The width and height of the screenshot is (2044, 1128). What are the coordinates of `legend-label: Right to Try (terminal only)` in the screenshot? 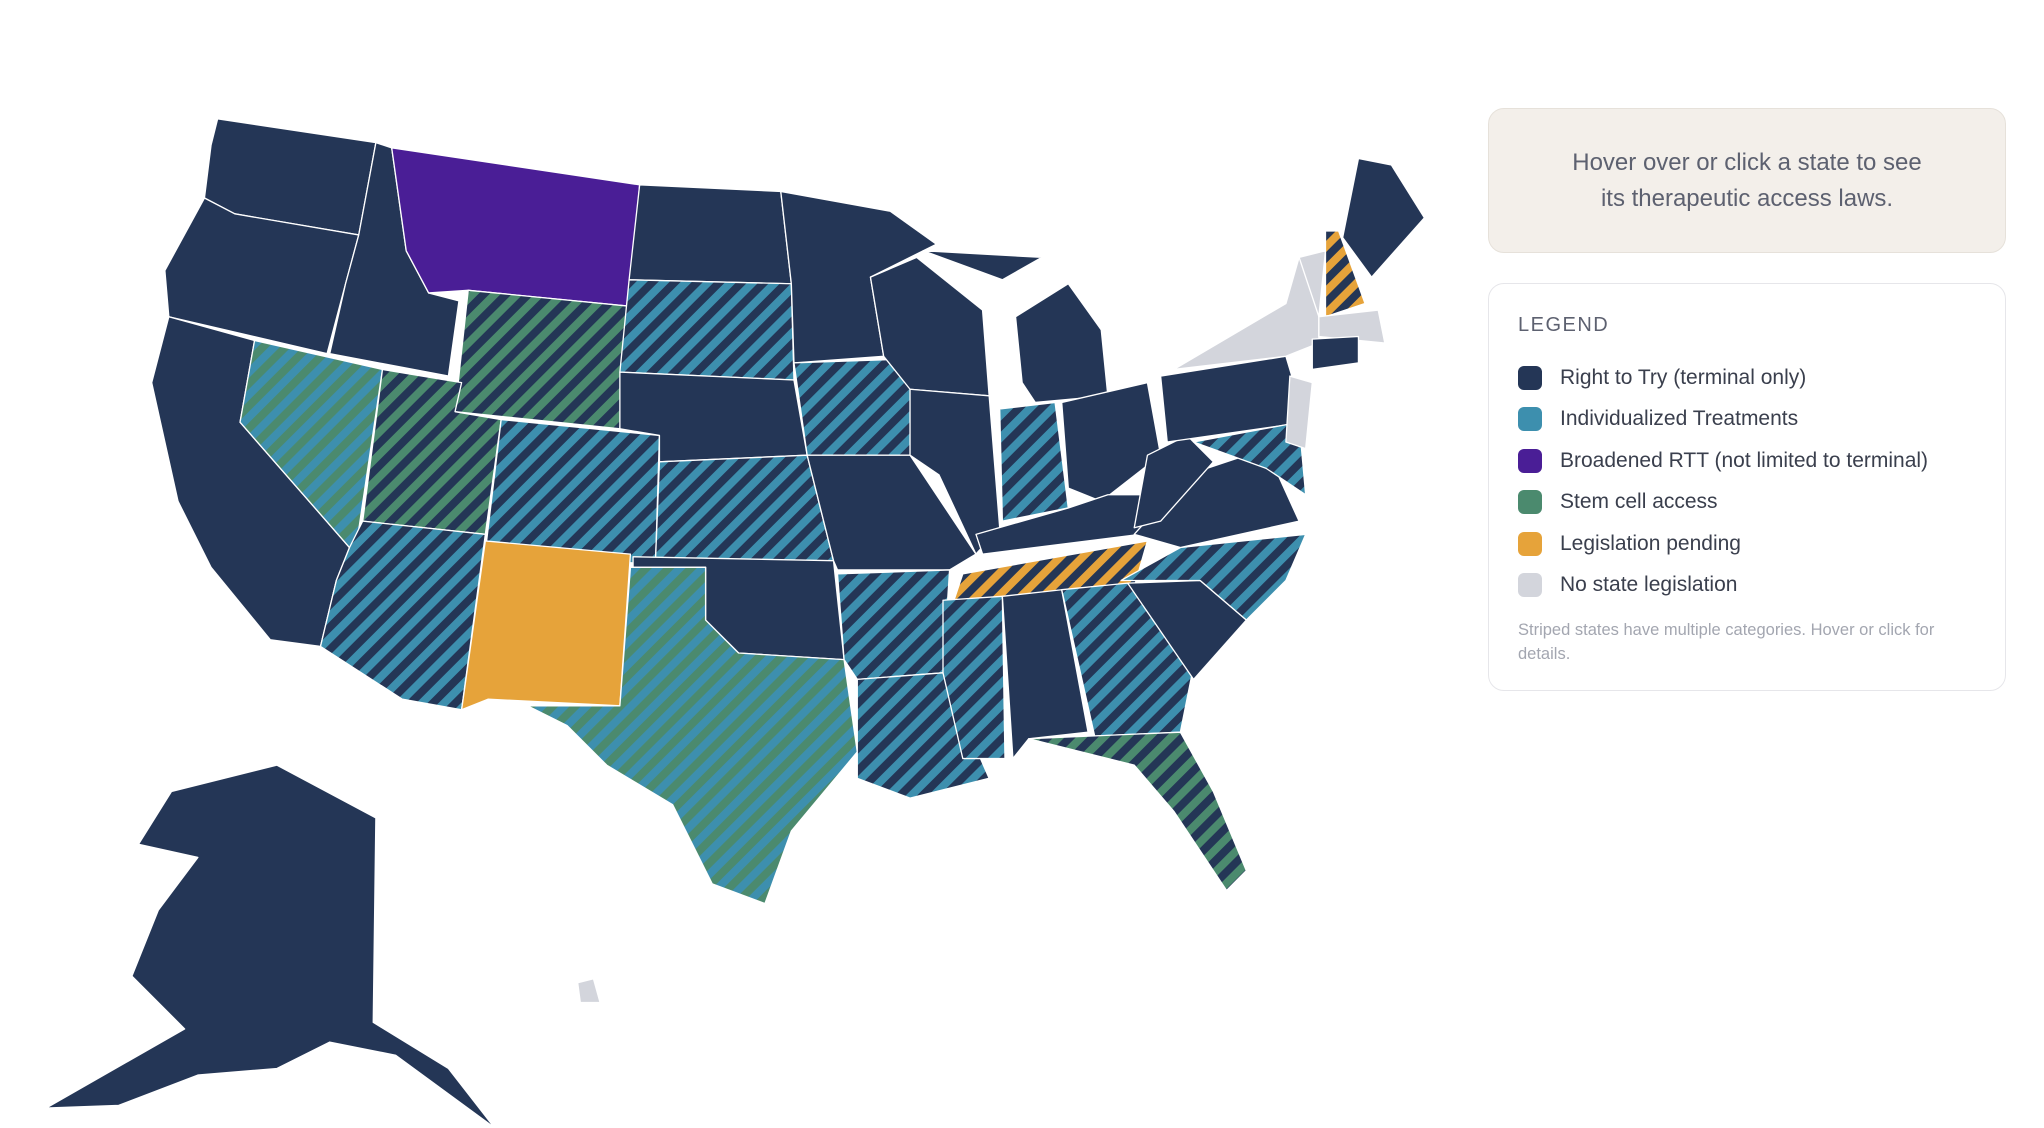 It's located at (1683, 377).